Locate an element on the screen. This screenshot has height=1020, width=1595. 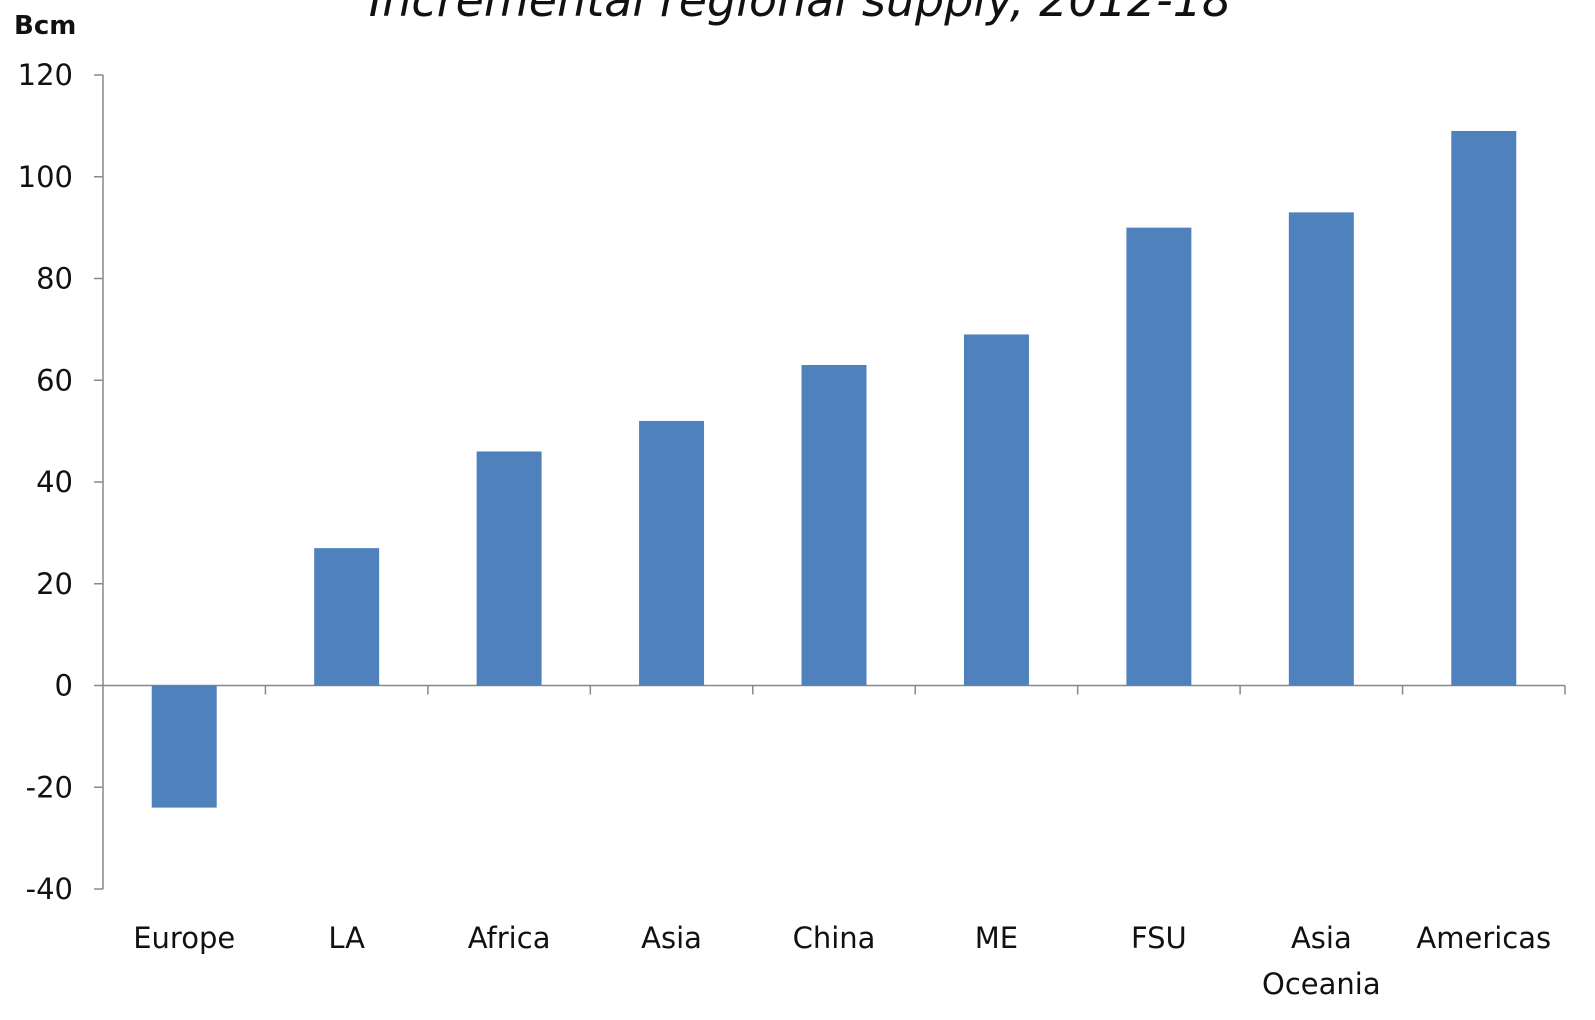
y-tick-label: 20 is located at coordinates (54, 584).